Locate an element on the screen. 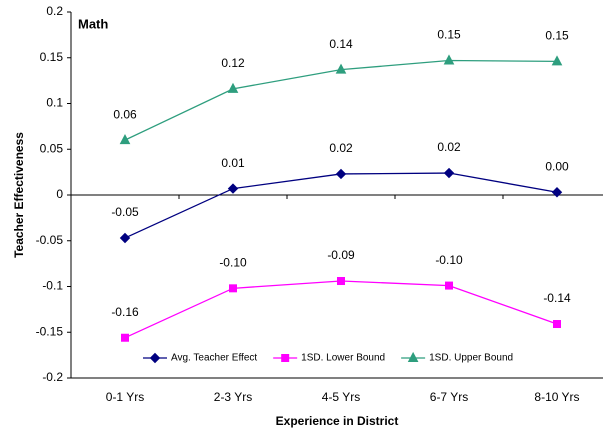 The image size is (603, 435). x-tick-label: 4-5 Yrs is located at coordinates (341, 397).